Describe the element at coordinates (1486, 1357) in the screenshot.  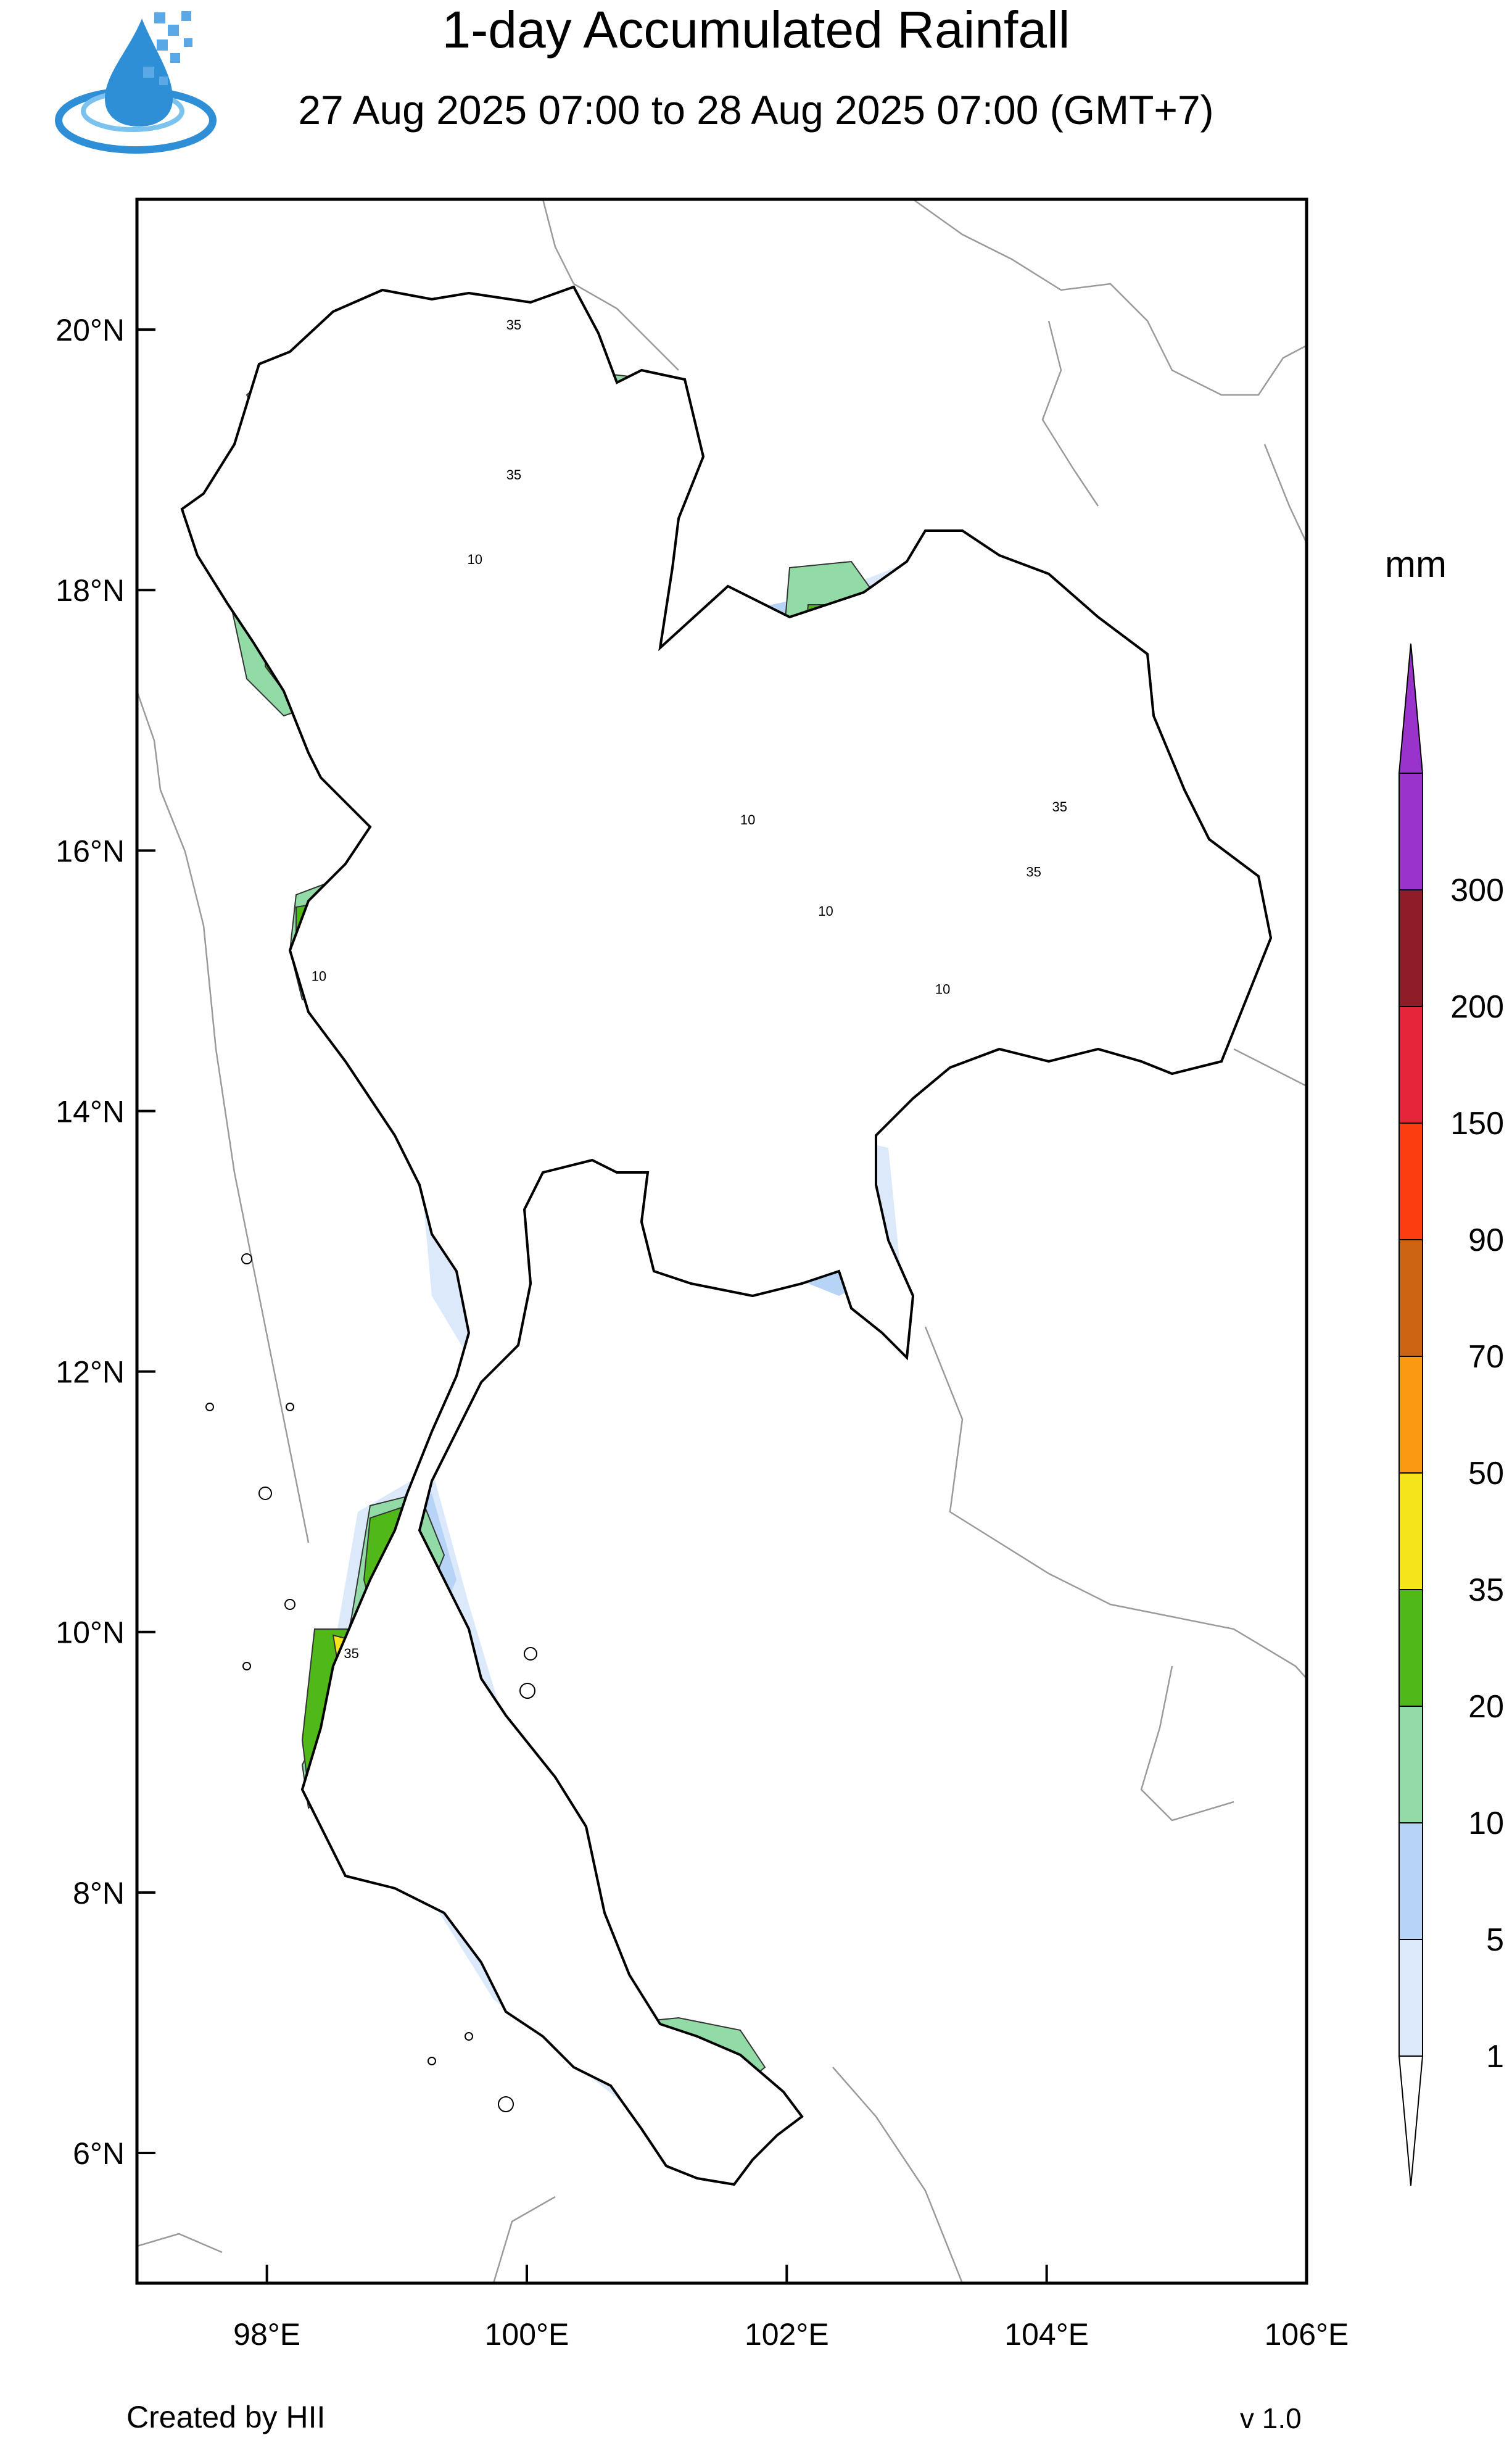
I see `legend-label: 70` at that location.